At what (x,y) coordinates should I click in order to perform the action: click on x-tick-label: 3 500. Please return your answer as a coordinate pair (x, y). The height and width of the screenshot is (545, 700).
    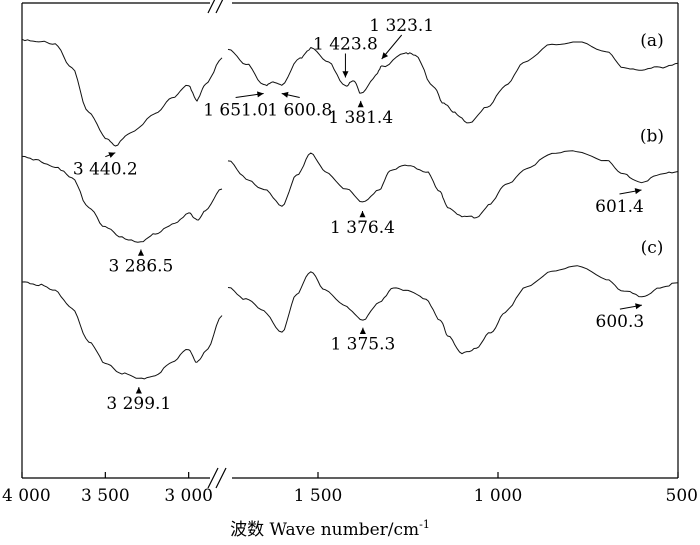
    Looking at the image, I should click on (105, 496).